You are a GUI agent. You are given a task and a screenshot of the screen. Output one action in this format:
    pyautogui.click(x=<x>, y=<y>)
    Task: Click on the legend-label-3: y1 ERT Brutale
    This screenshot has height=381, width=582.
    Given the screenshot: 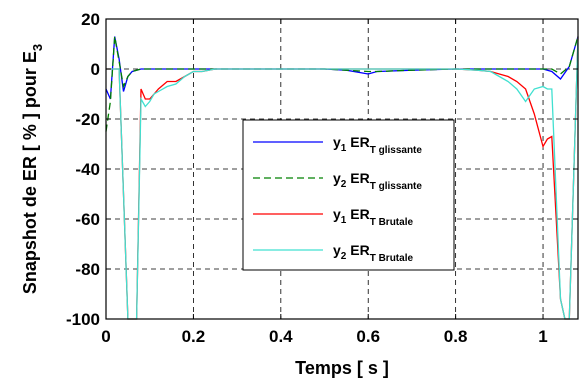 What is the action you would take?
    pyautogui.click(x=373, y=217)
    